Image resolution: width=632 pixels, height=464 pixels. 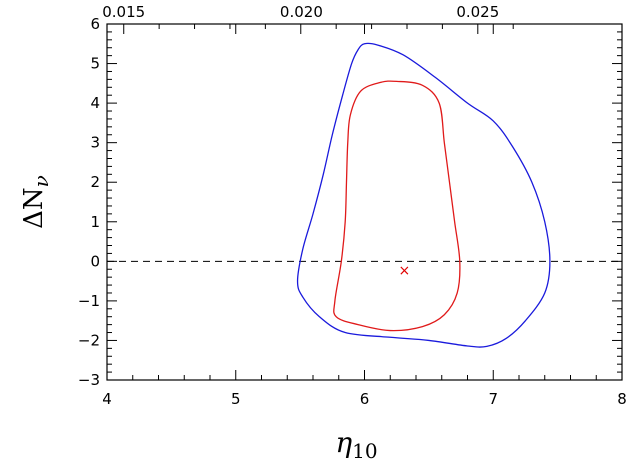 I want to click on y-tick-label: −1, so click(x=89, y=301).